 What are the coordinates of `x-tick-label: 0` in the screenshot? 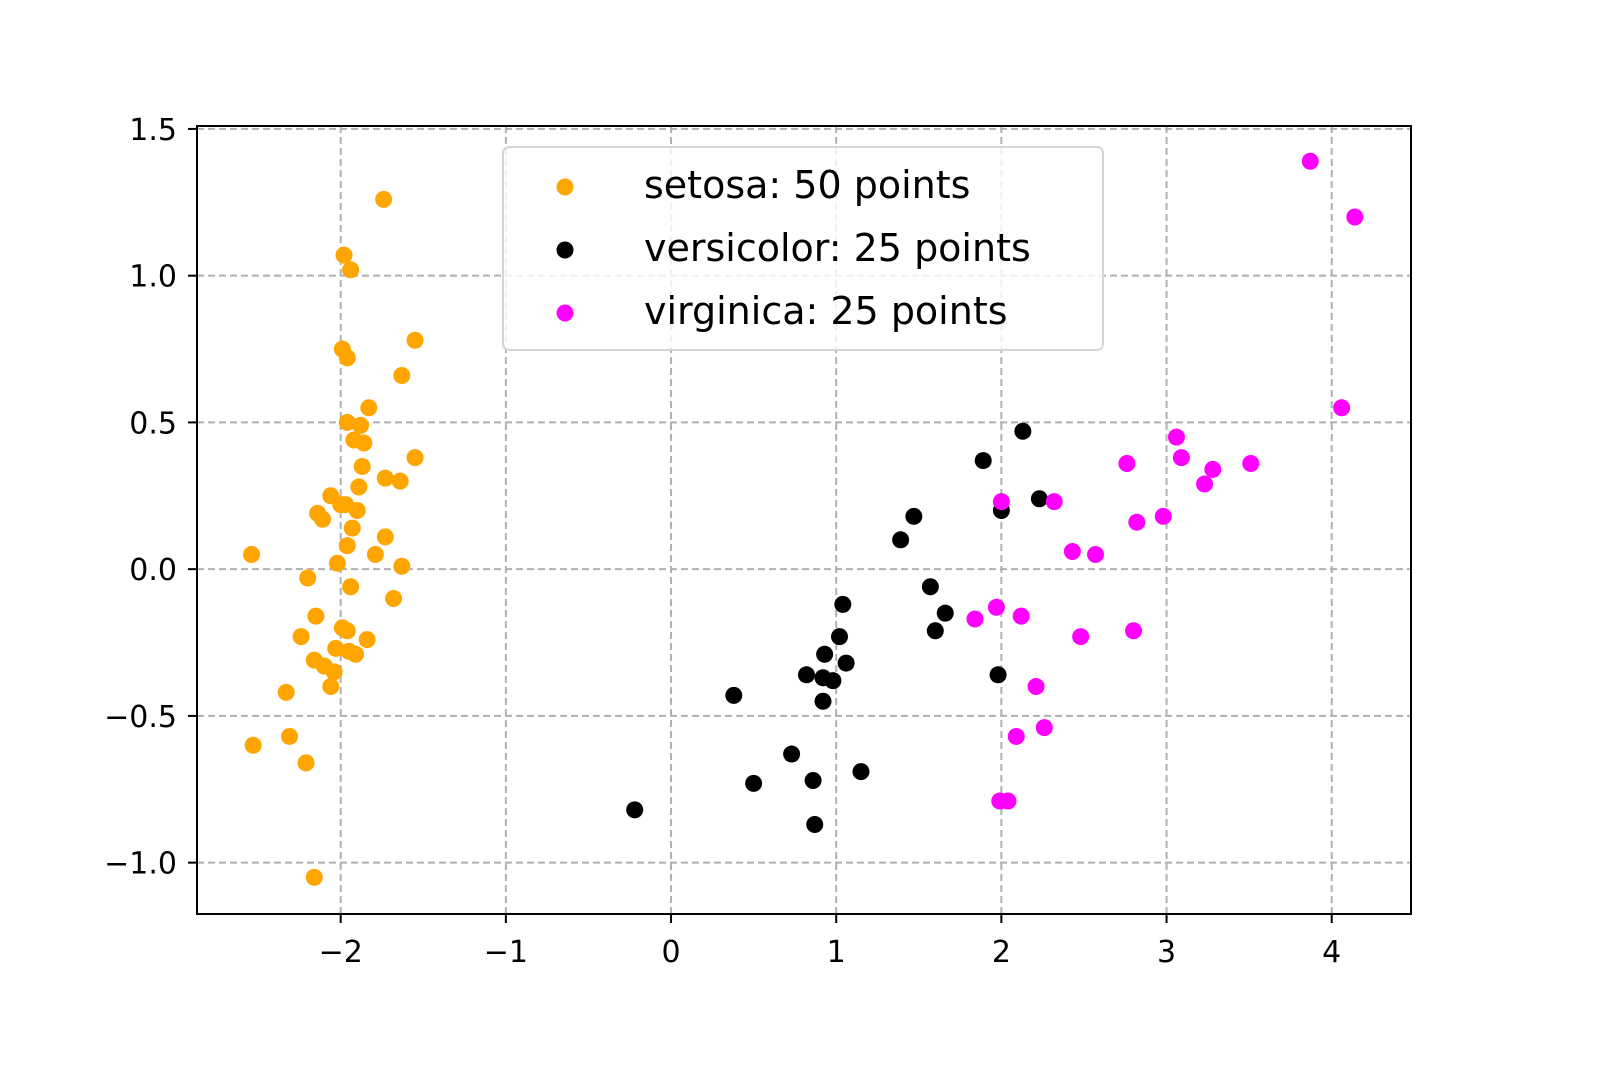 It's located at (670, 952).